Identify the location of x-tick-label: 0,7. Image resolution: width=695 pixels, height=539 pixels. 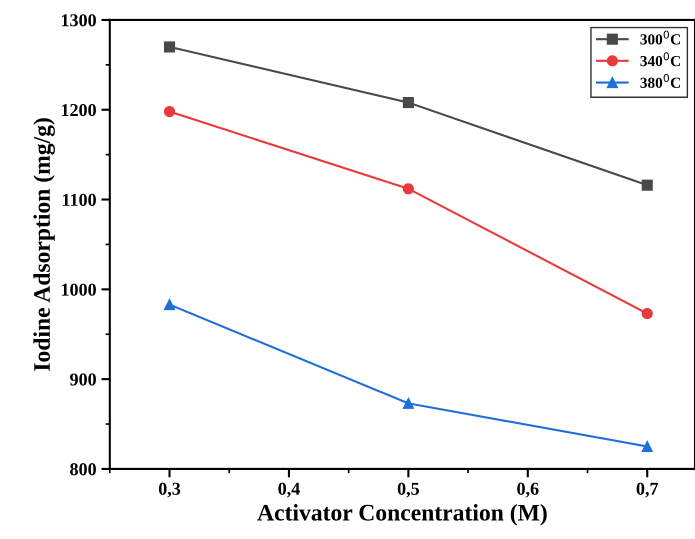
(647, 490).